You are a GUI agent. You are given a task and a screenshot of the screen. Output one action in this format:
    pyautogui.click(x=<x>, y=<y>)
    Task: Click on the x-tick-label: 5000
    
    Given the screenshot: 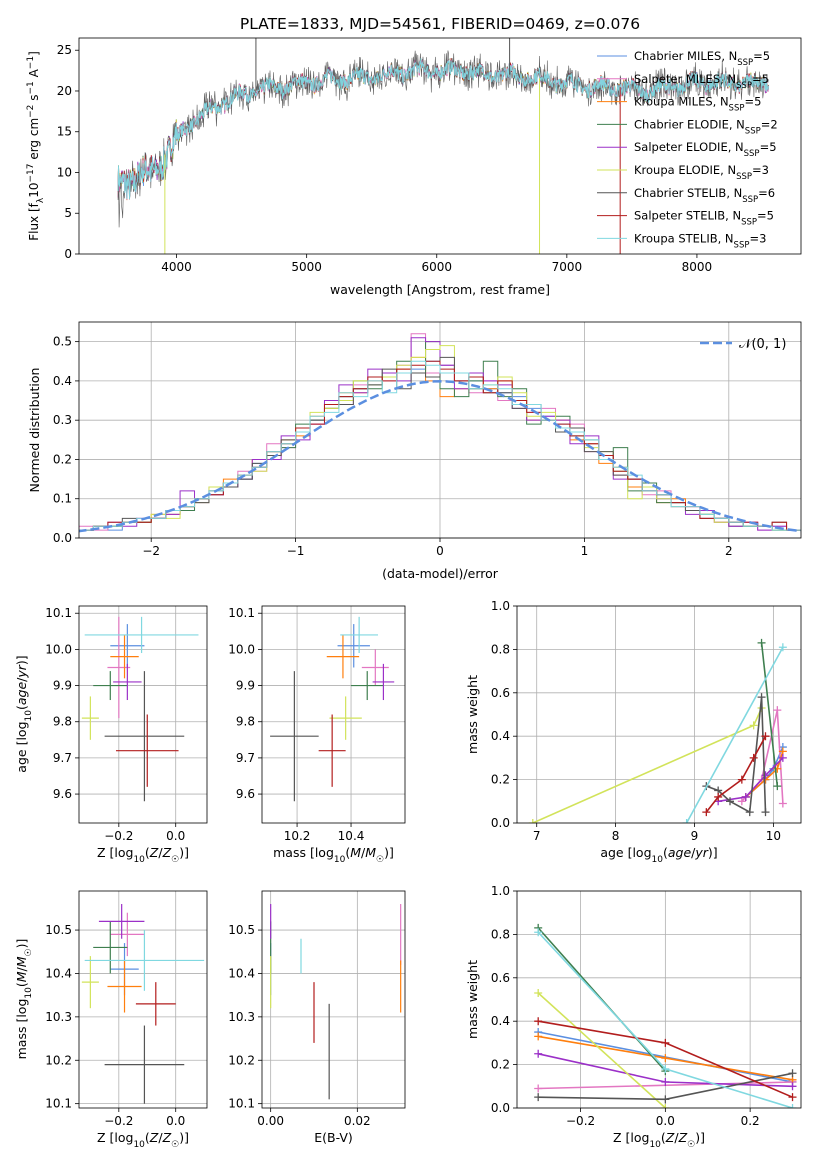 What is the action you would take?
    pyautogui.click(x=306, y=267)
    